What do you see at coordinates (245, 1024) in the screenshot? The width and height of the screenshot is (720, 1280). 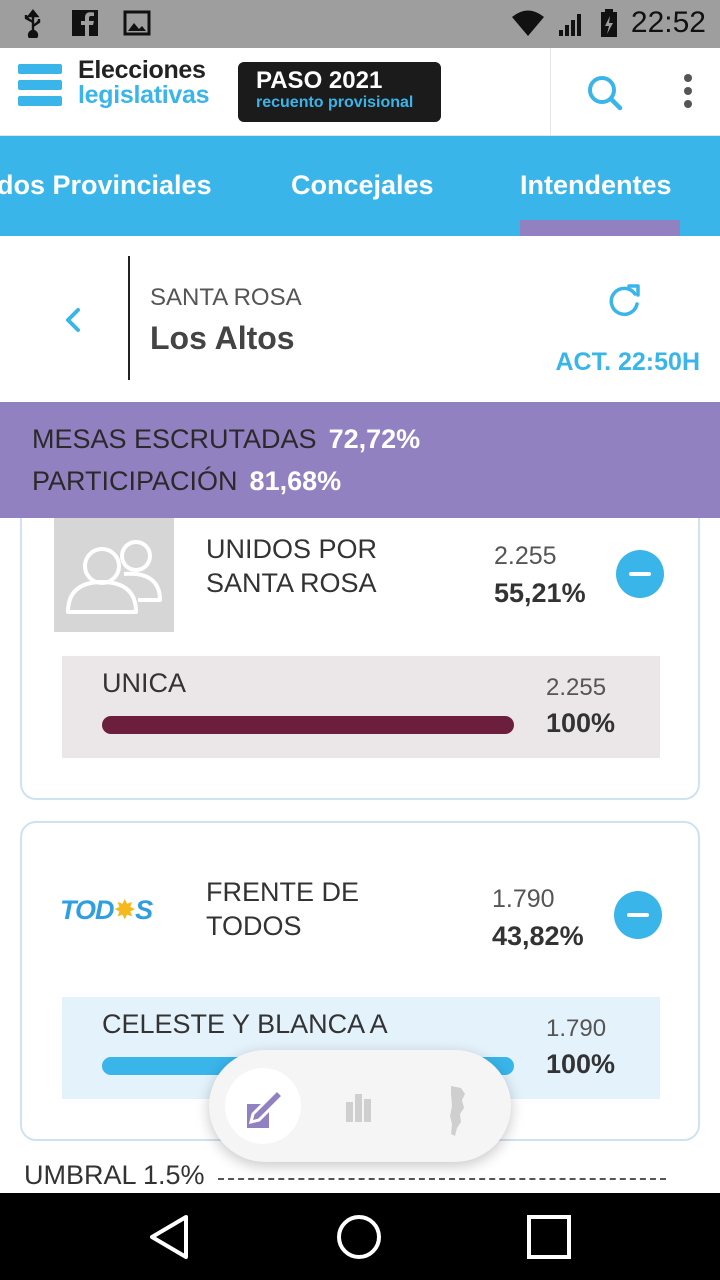 I see `list-name: CELESTE Y BLANCA A` at bounding box center [245, 1024].